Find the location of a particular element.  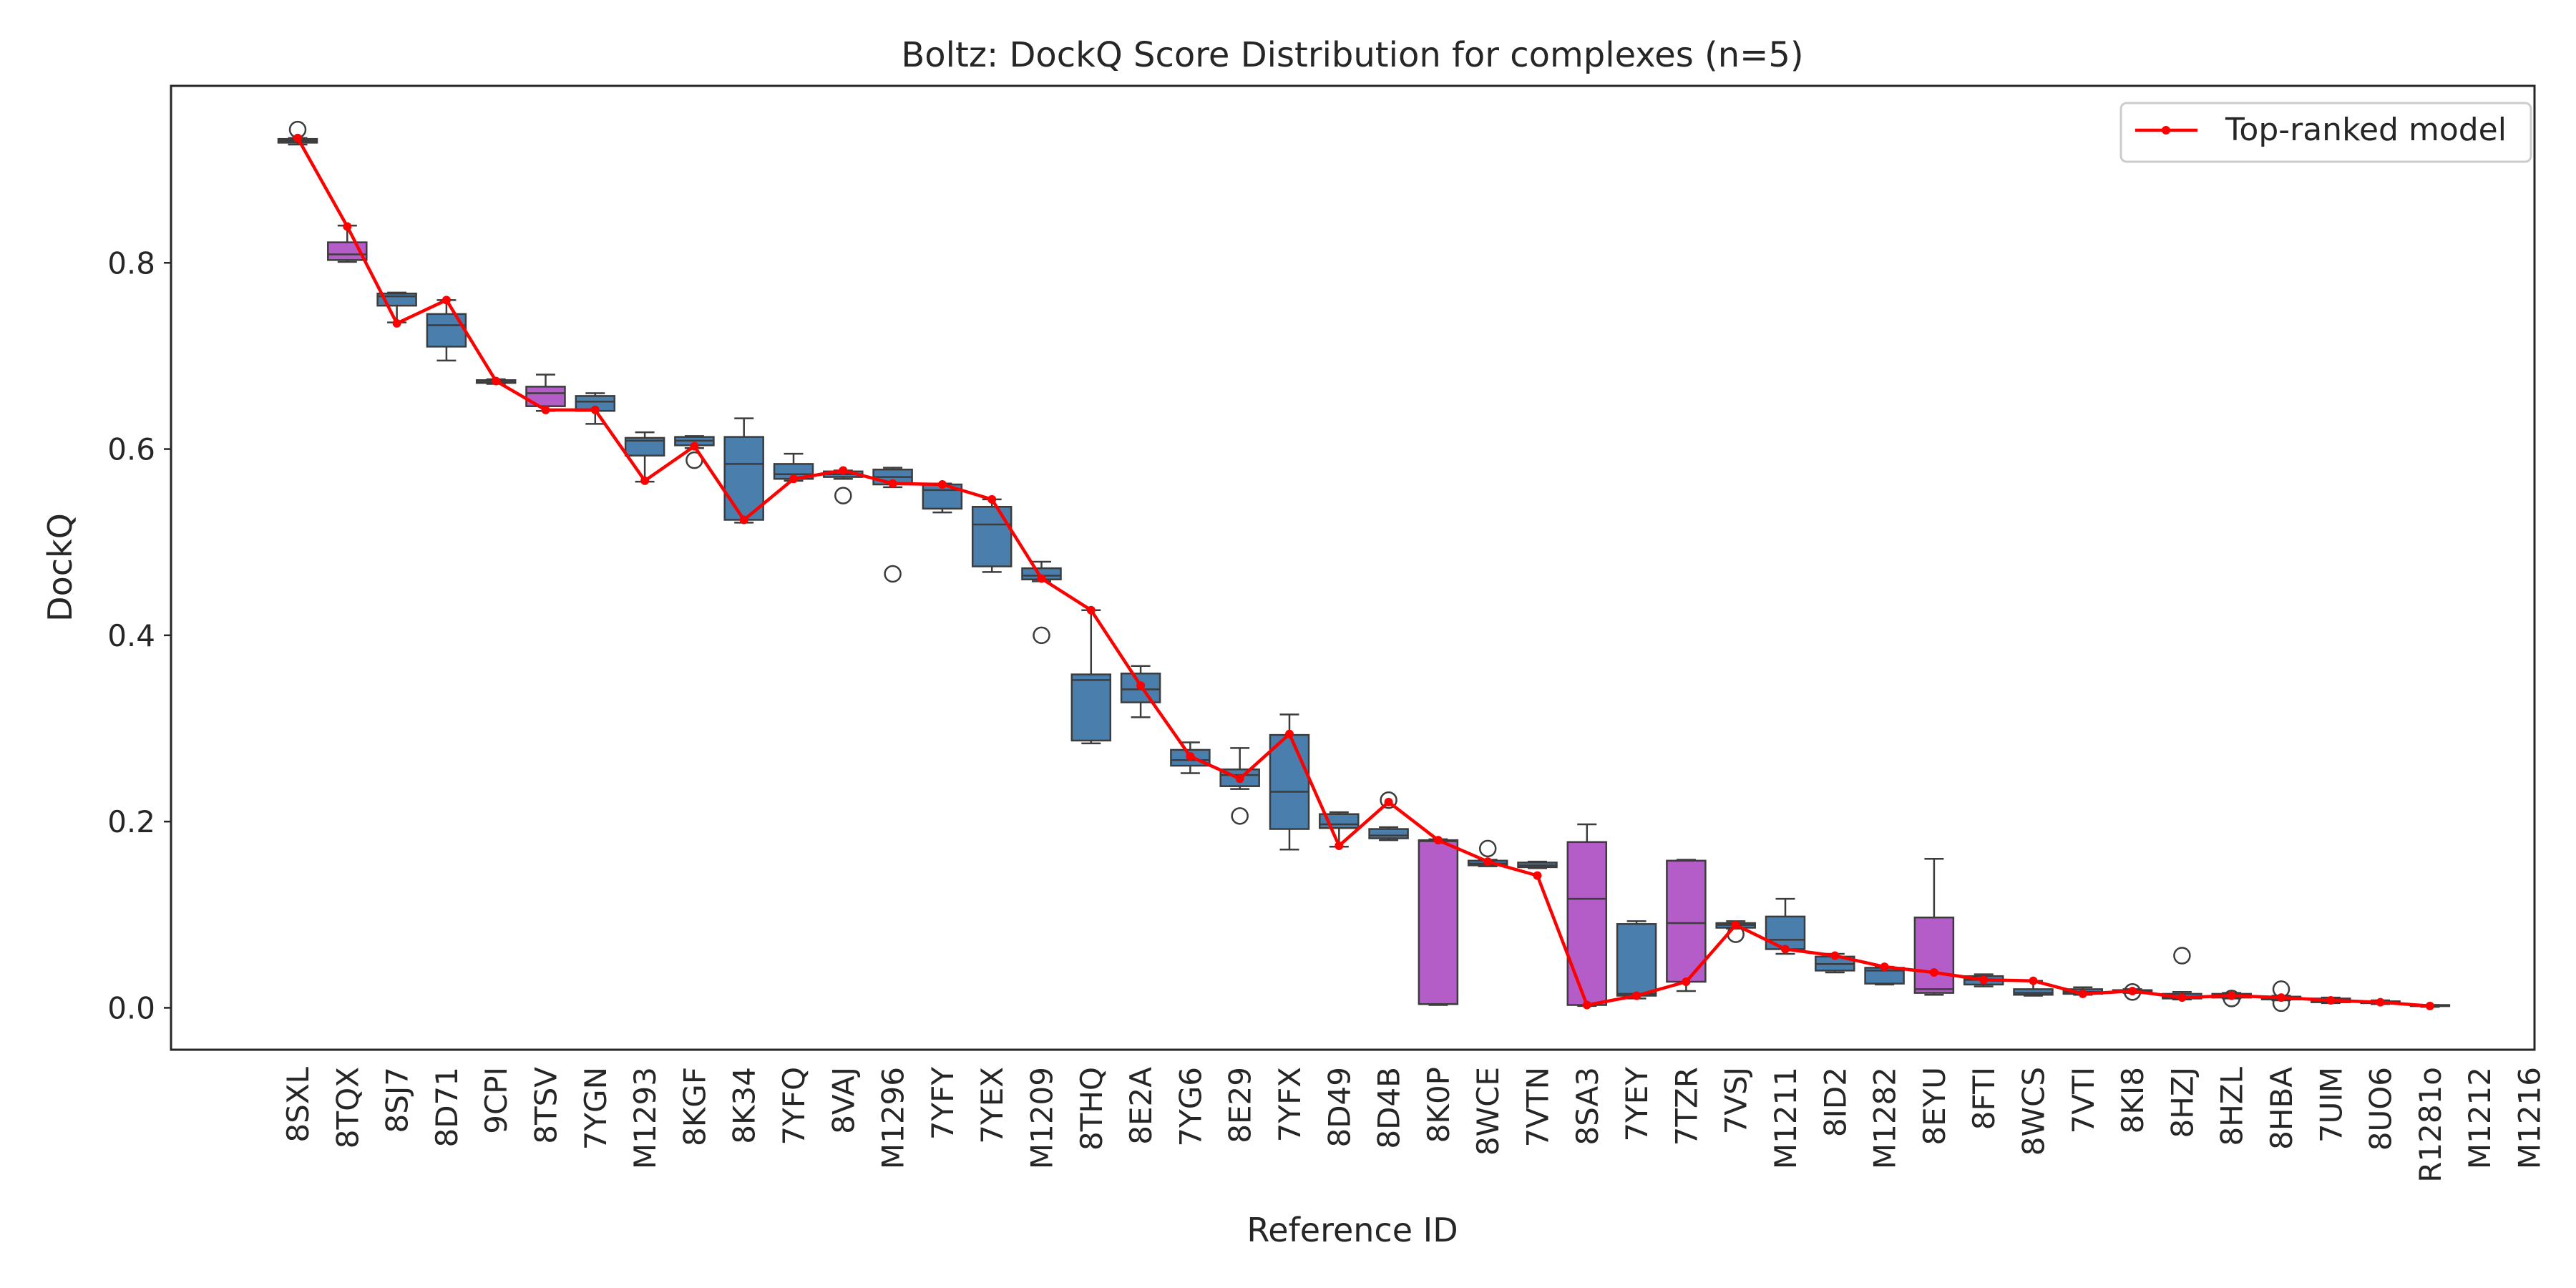

x-tick-label: 7YEY is located at coordinates (1636, 1104).